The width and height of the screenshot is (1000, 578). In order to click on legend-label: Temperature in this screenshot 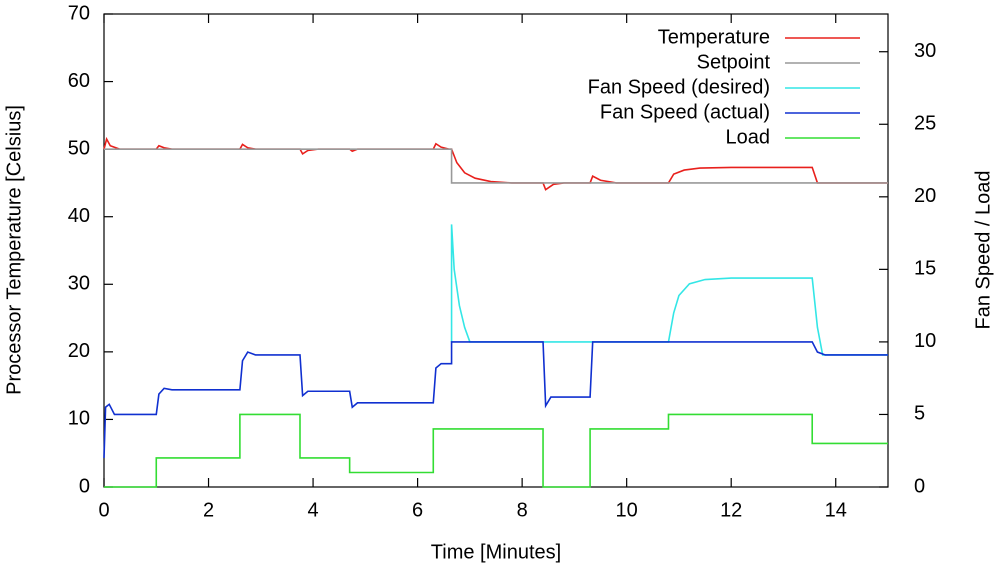, I will do `click(714, 37)`.